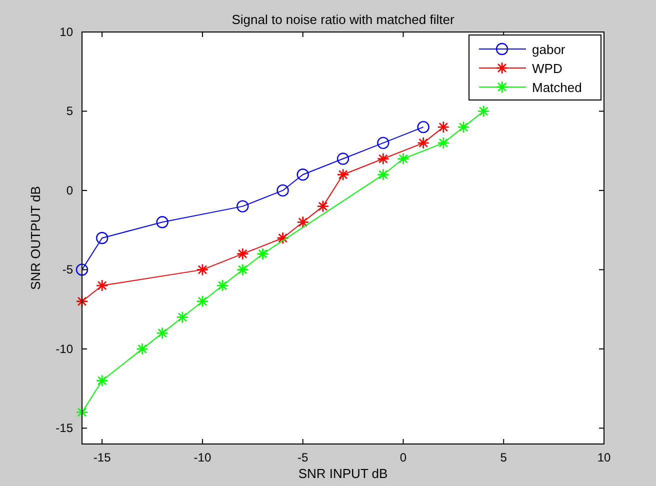  What do you see at coordinates (70, 190) in the screenshot?
I see `y-tick-label: 0` at bounding box center [70, 190].